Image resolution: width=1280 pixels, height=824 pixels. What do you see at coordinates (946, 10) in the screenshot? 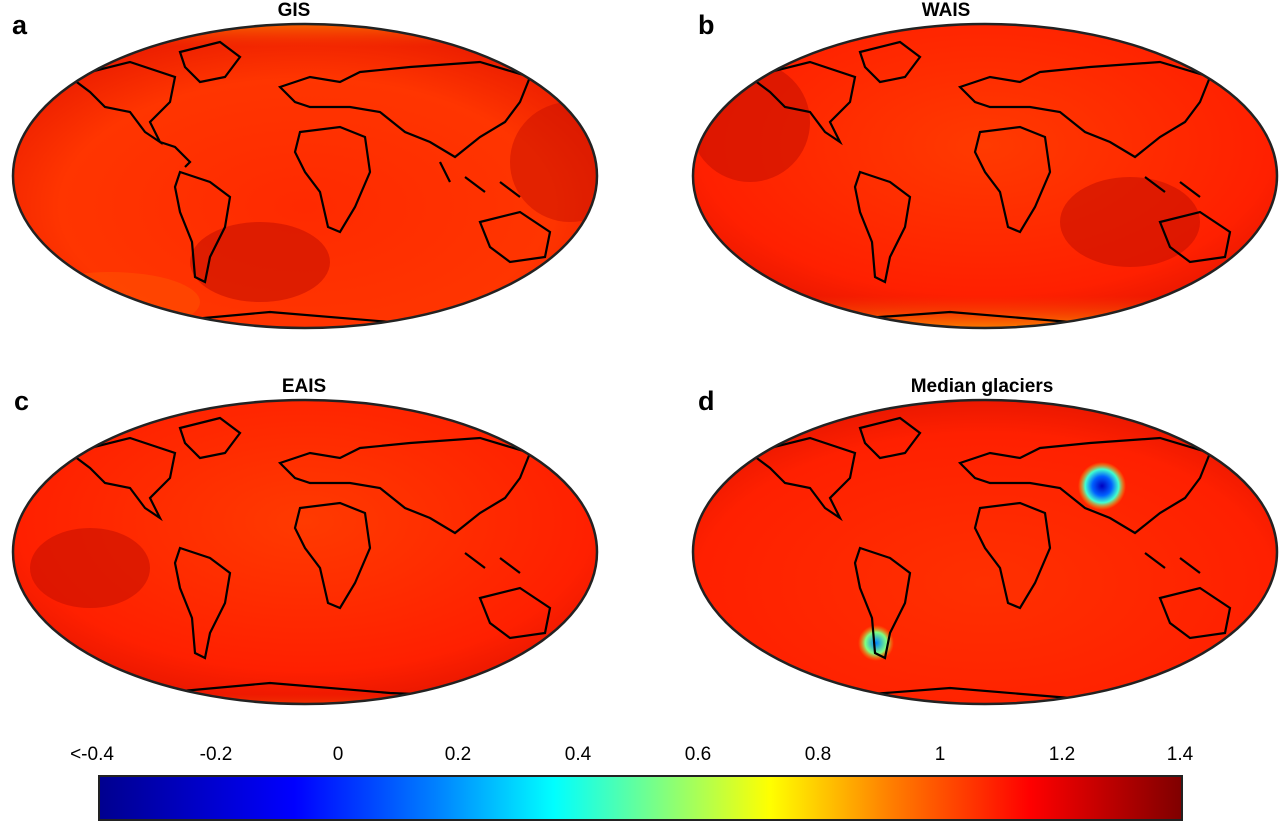
I see `panel-title: WAIS` at bounding box center [946, 10].